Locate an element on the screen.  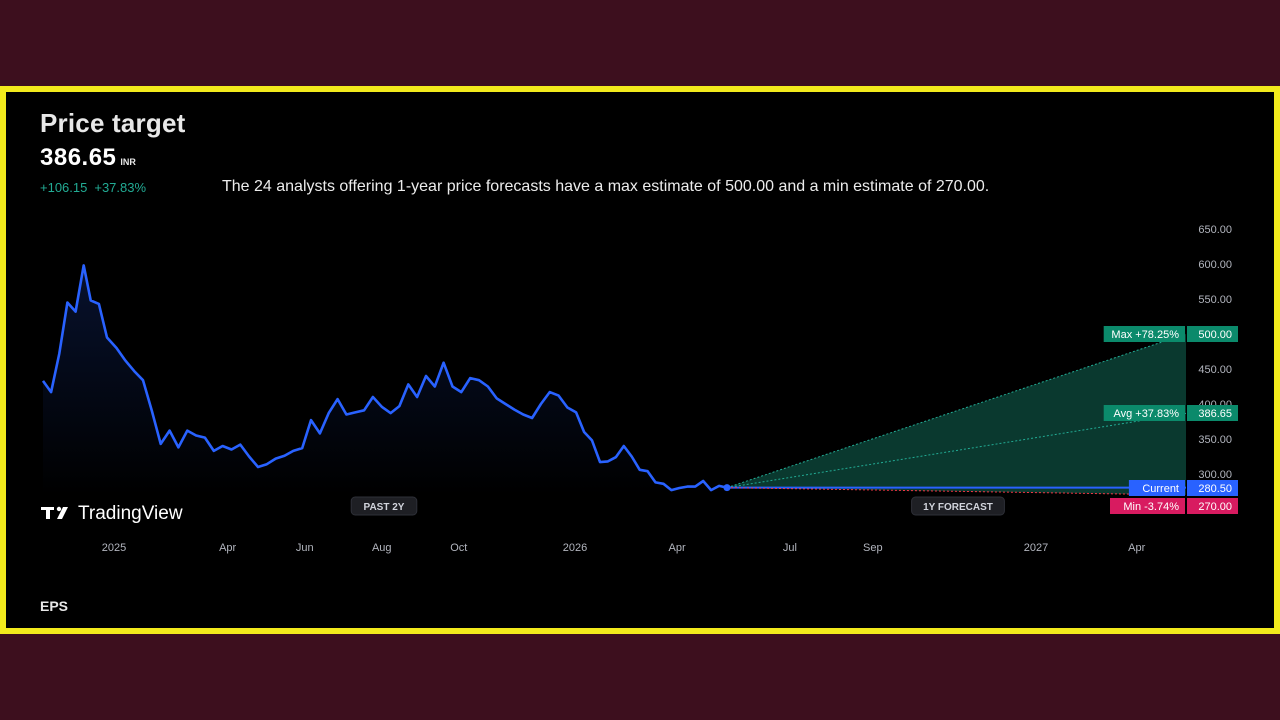
forecast-period-label-pill is located at coordinates (958, 506).